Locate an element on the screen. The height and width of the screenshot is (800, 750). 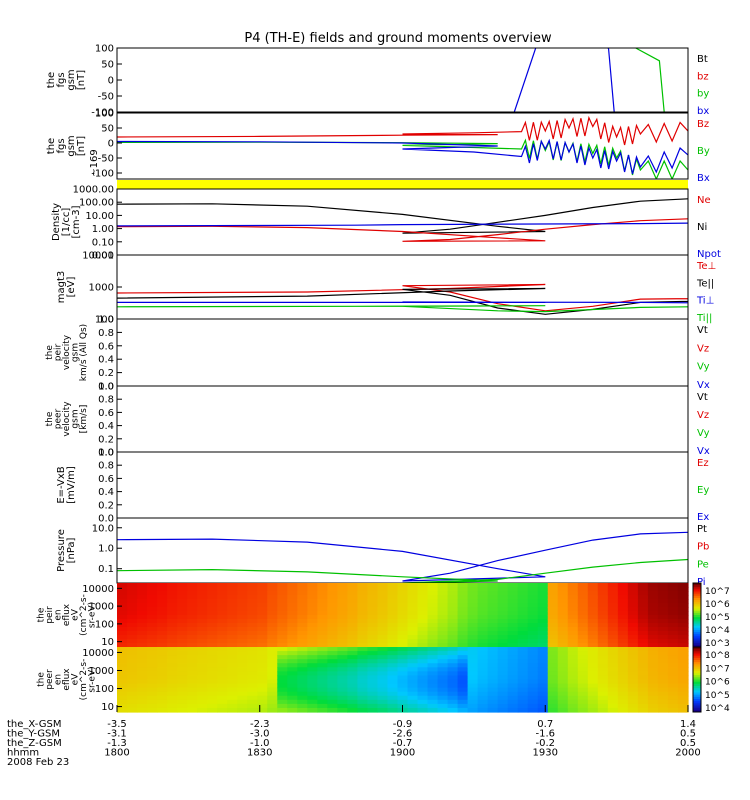
colorbar-frame is located at coordinates (697, 679).